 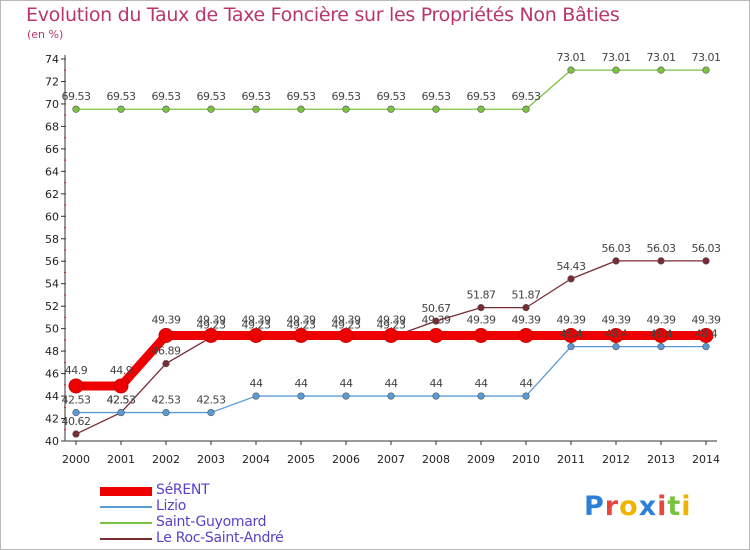 What do you see at coordinates (126, 491) in the screenshot?
I see `legend-swatch-serent` at bounding box center [126, 491].